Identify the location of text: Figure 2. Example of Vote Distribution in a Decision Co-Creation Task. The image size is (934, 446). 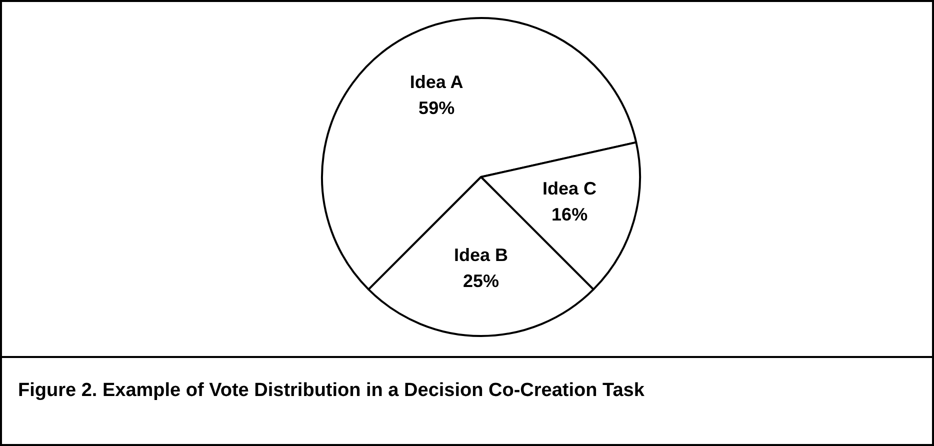
(331, 391).